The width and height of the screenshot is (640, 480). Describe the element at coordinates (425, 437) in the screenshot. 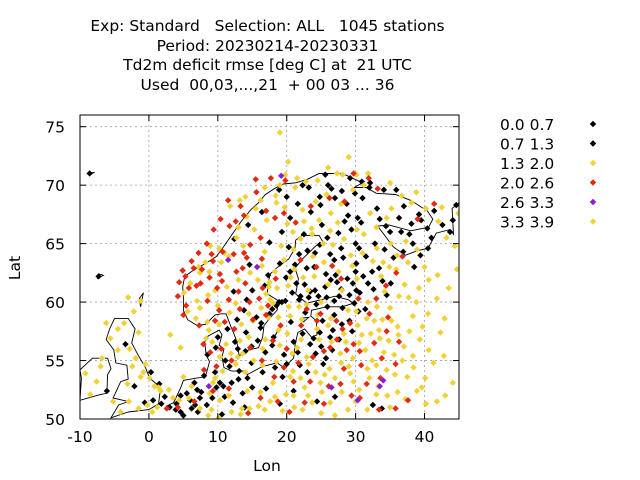

I see `x-tick-label: 40` at that location.